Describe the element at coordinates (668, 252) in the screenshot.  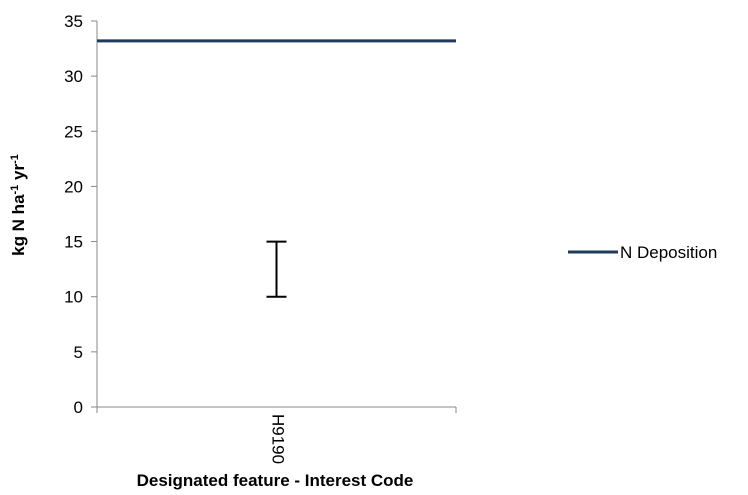
I see `legend-label-n-deposition: N Deposition` at that location.